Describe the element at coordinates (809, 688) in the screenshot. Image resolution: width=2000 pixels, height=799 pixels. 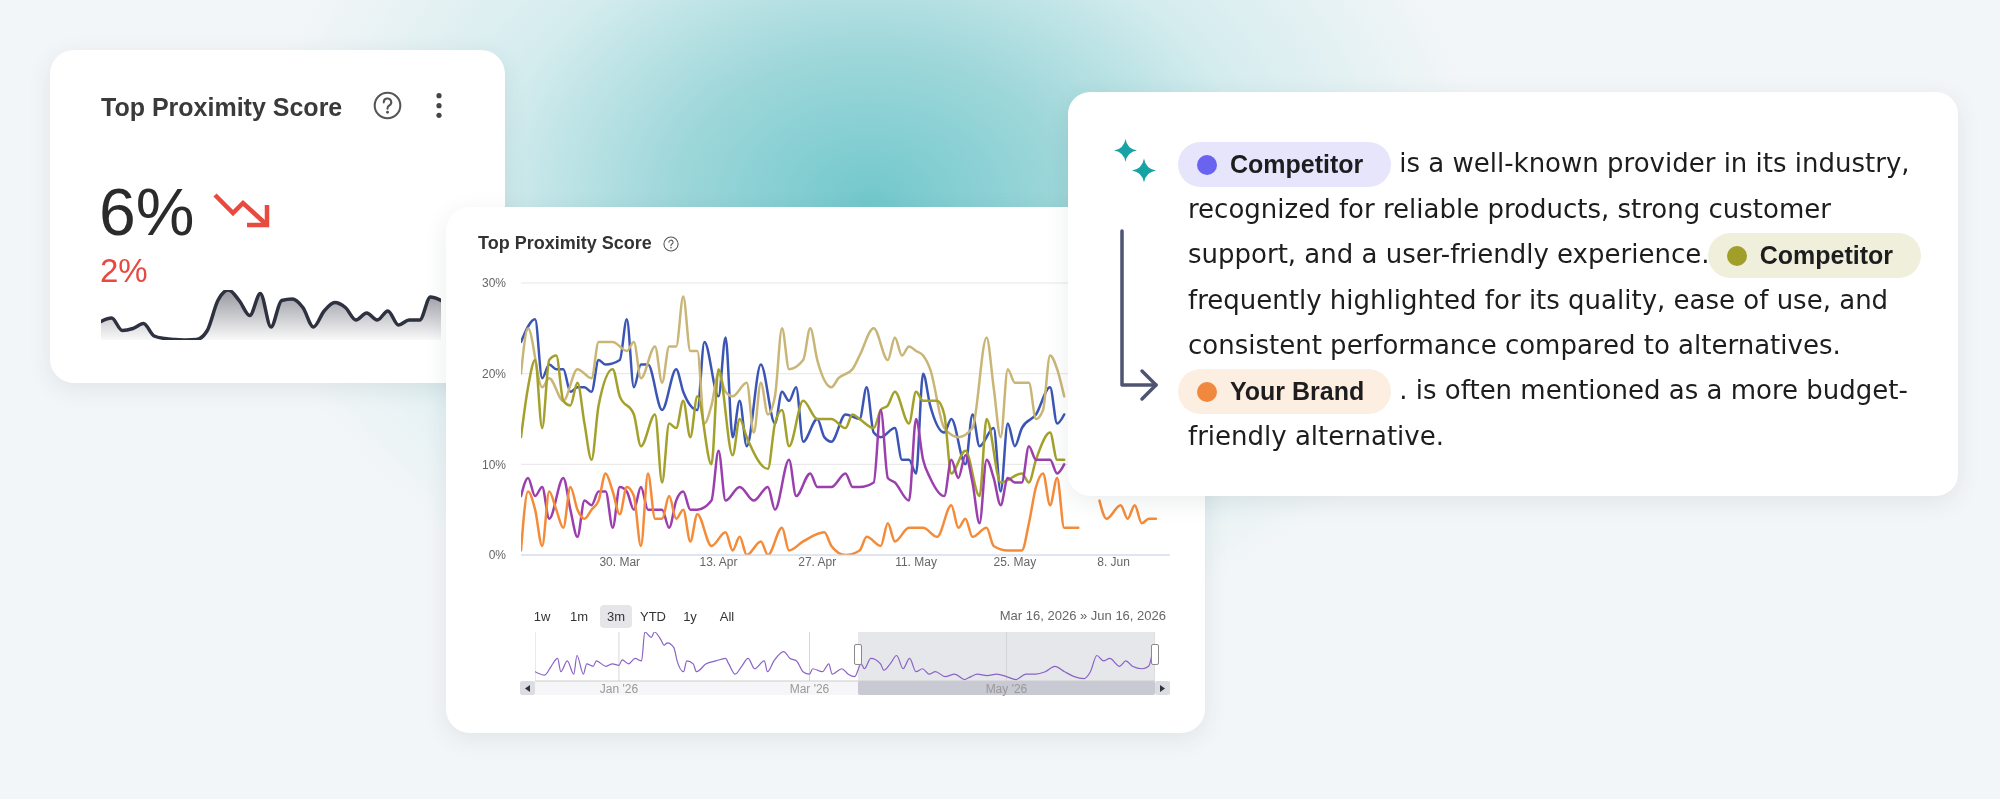
I see `x-tick-label: Mar '26` at that location.